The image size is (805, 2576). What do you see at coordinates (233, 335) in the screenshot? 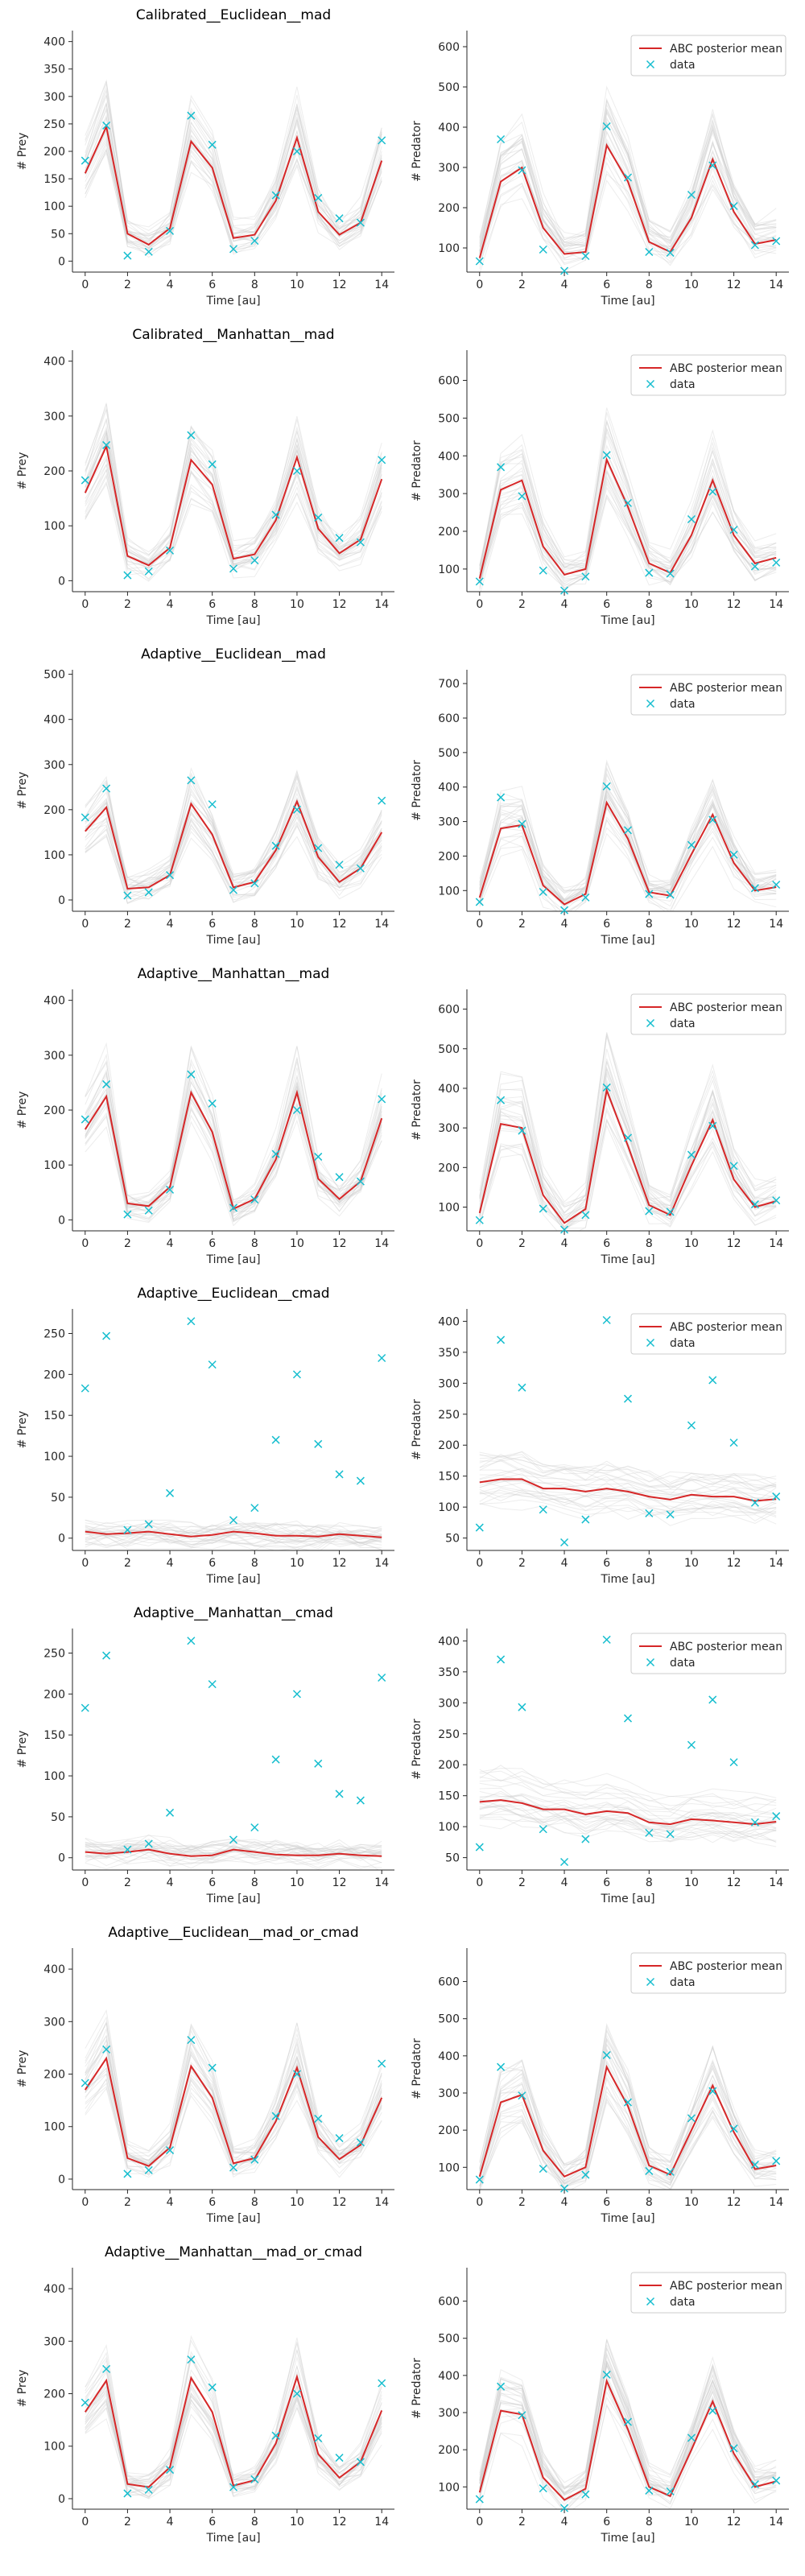
I see `panel-title: Calibrated__Manhattan__mad` at bounding box center [233, 335].